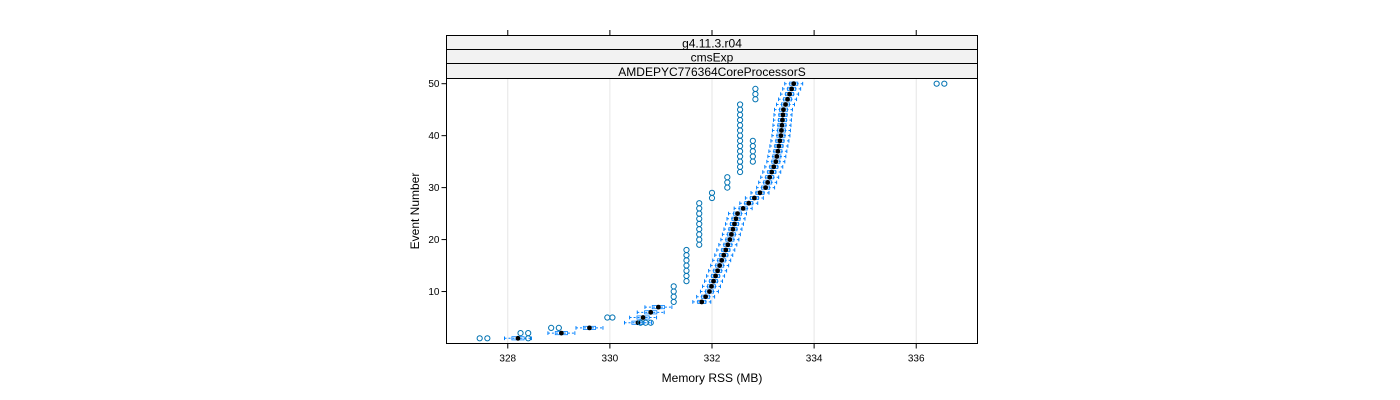  I want to click on y-tick-label: 50, so click(434, 84).